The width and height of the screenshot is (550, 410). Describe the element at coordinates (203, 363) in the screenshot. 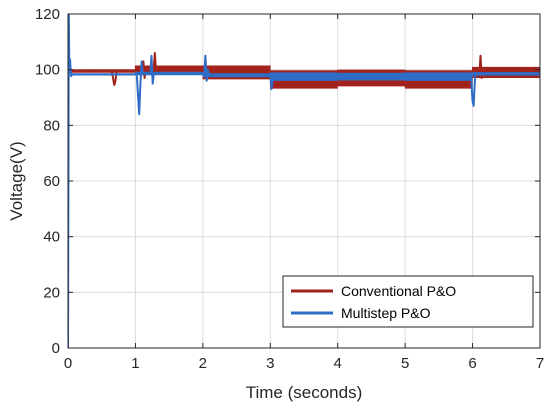

I see `x-tick-label-2: 2` at that location.